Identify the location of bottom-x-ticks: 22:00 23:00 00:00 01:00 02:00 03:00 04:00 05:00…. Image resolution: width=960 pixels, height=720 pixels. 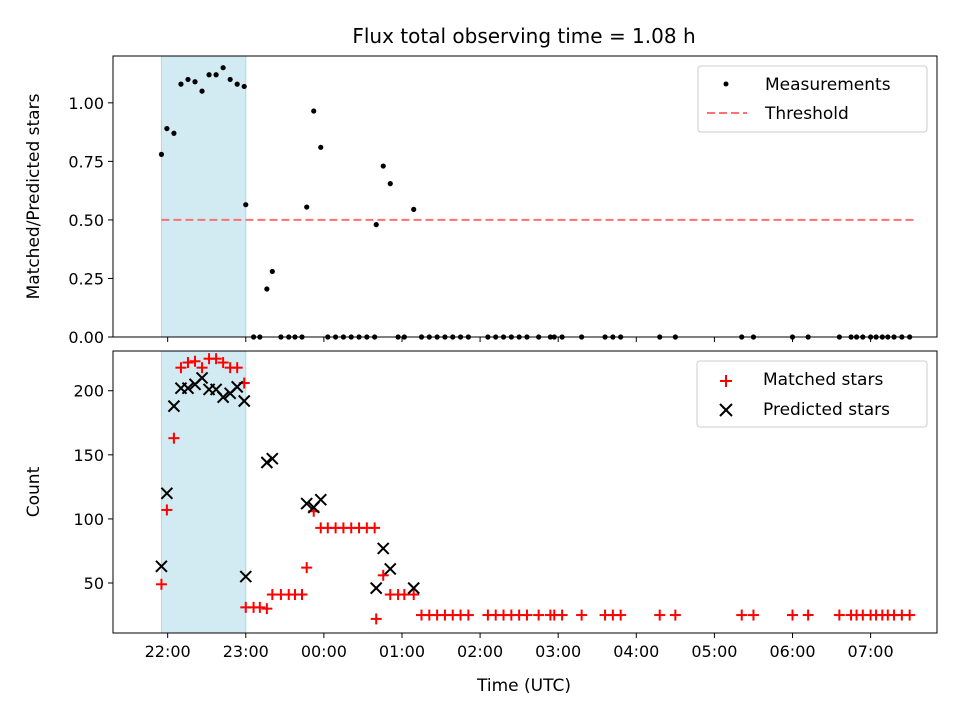
(519, 647).